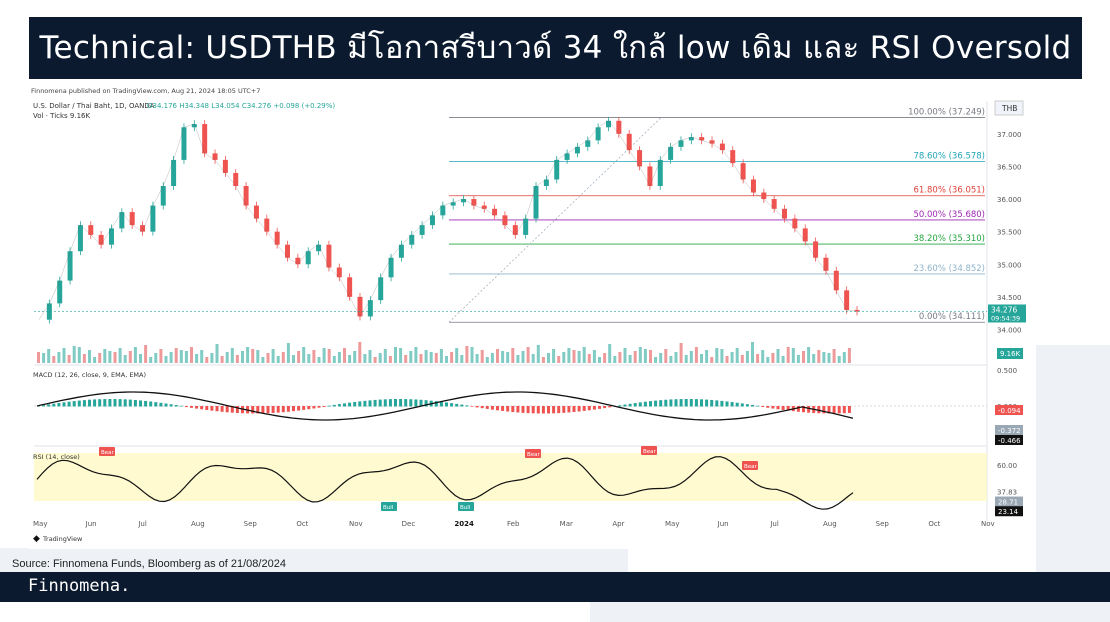  What do you see at coordinates (94, 106) in the screenshot?
I see `symbol-label: U.S. Dollar / Thai Baht, 1D, OANDA` at bounding box center [94, 106].